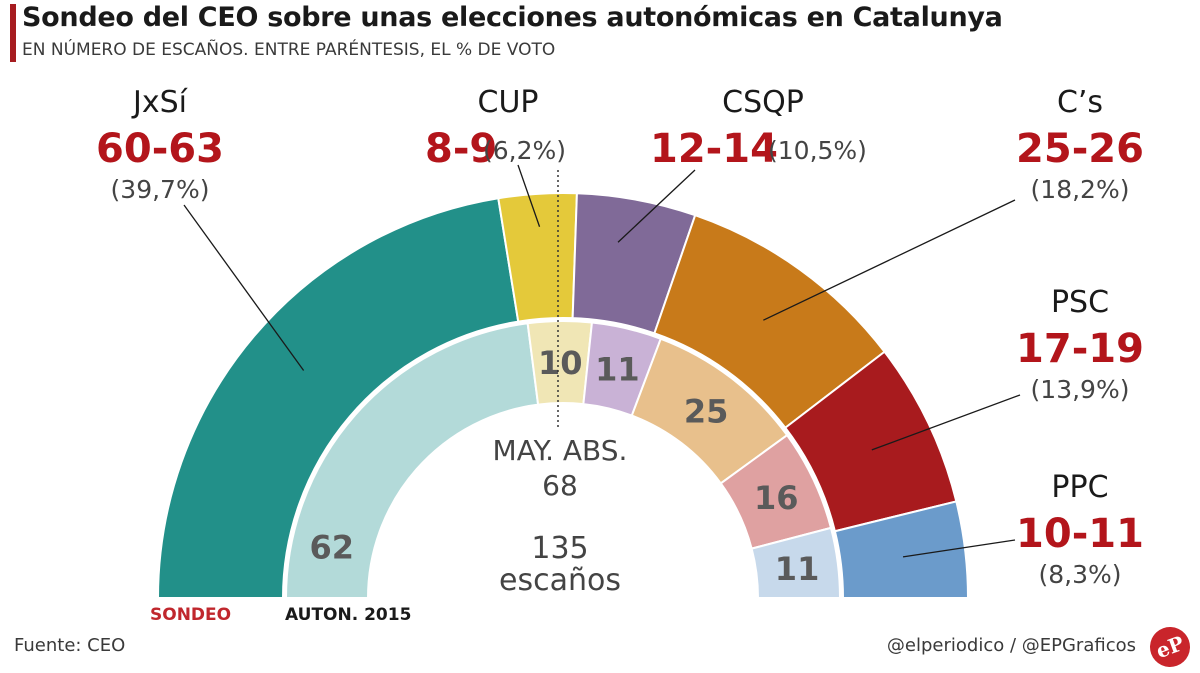 This screenshot has width=1200, height=673. Describe the element at coordinates (560, 450) in the screenshot. I see `majority-label: MAY. ABS.` at that location.